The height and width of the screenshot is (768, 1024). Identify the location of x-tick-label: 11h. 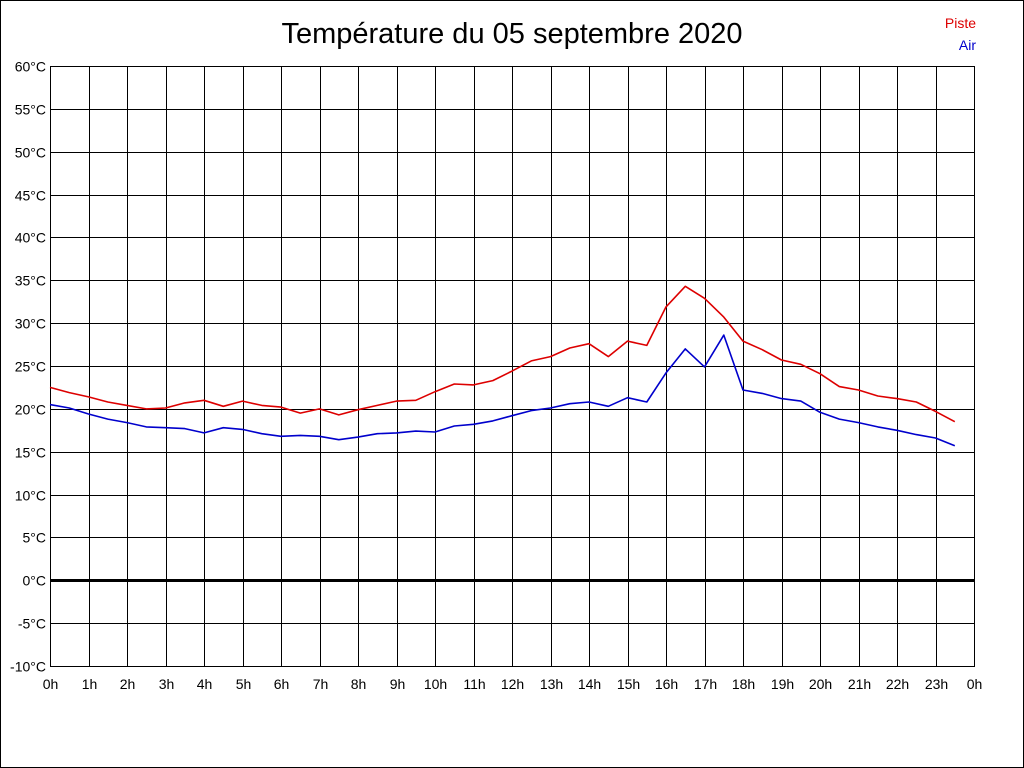
(474, 684).